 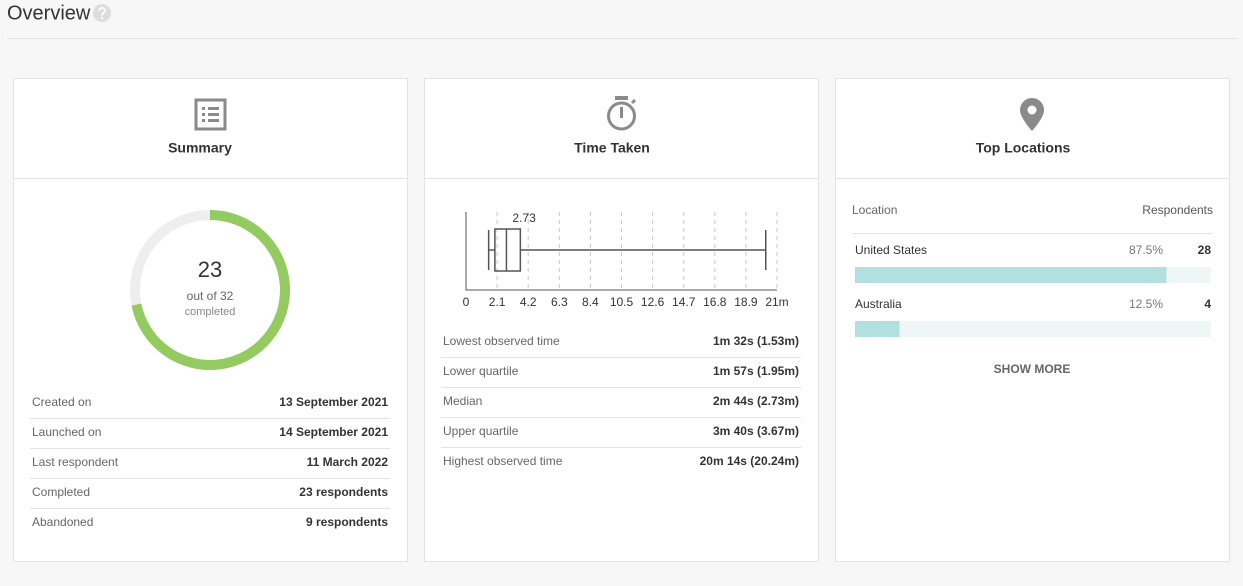 I want to click on row-label: Launched on, so click(x=66, y=432).